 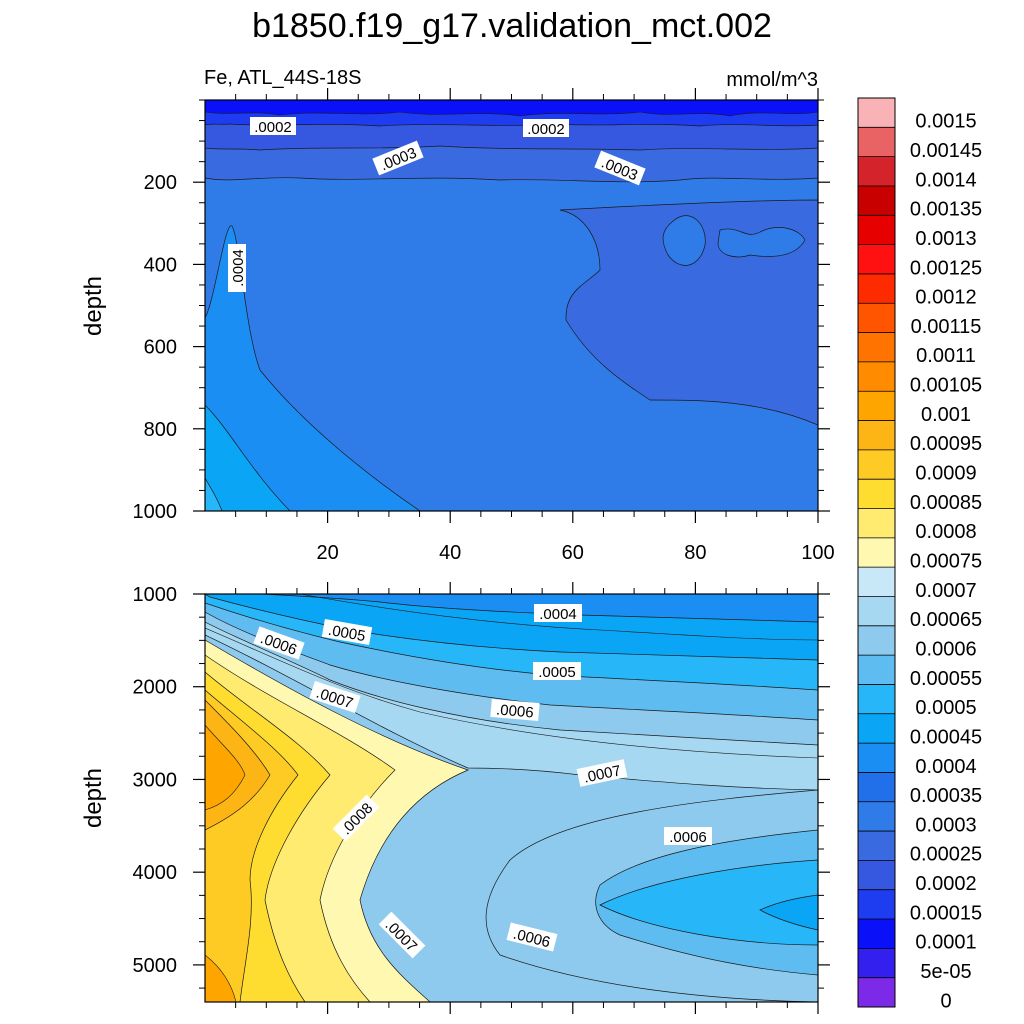 I want to click on contour-label: .0002, so click(x=546, y=128).